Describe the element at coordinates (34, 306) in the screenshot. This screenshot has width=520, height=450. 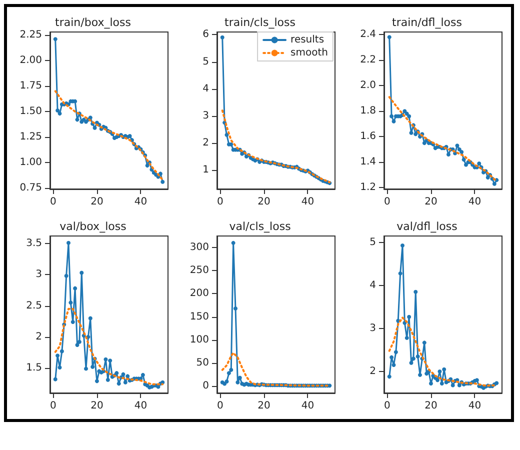
I see `y-tick-label: 2.5` at that location.